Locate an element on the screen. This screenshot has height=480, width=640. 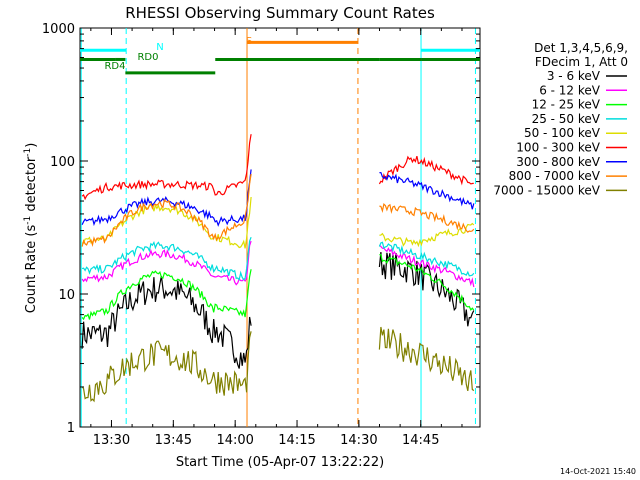
x-tick-label: 13:30 is located at coordinates (111, 440).